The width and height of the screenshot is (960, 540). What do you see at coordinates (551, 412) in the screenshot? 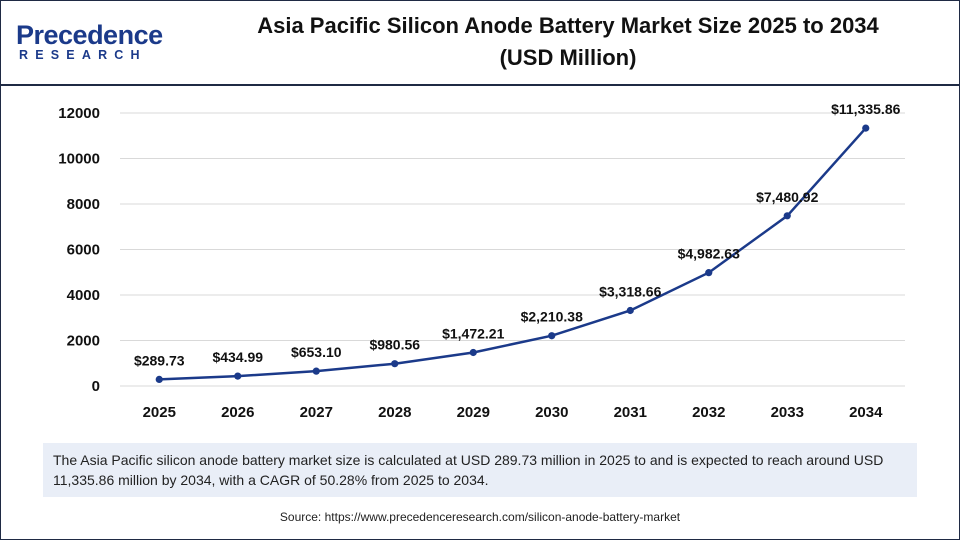
I see `x-tick-label: 2030` at bounding box center [551, 412].